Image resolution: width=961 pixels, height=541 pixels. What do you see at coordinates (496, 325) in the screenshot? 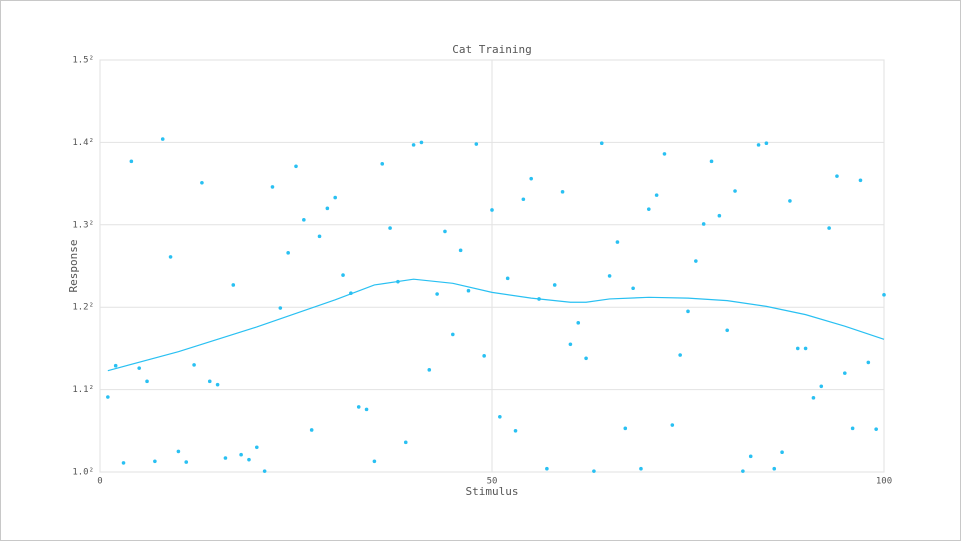
I see `fit-line` at bounding box center [496, 325].